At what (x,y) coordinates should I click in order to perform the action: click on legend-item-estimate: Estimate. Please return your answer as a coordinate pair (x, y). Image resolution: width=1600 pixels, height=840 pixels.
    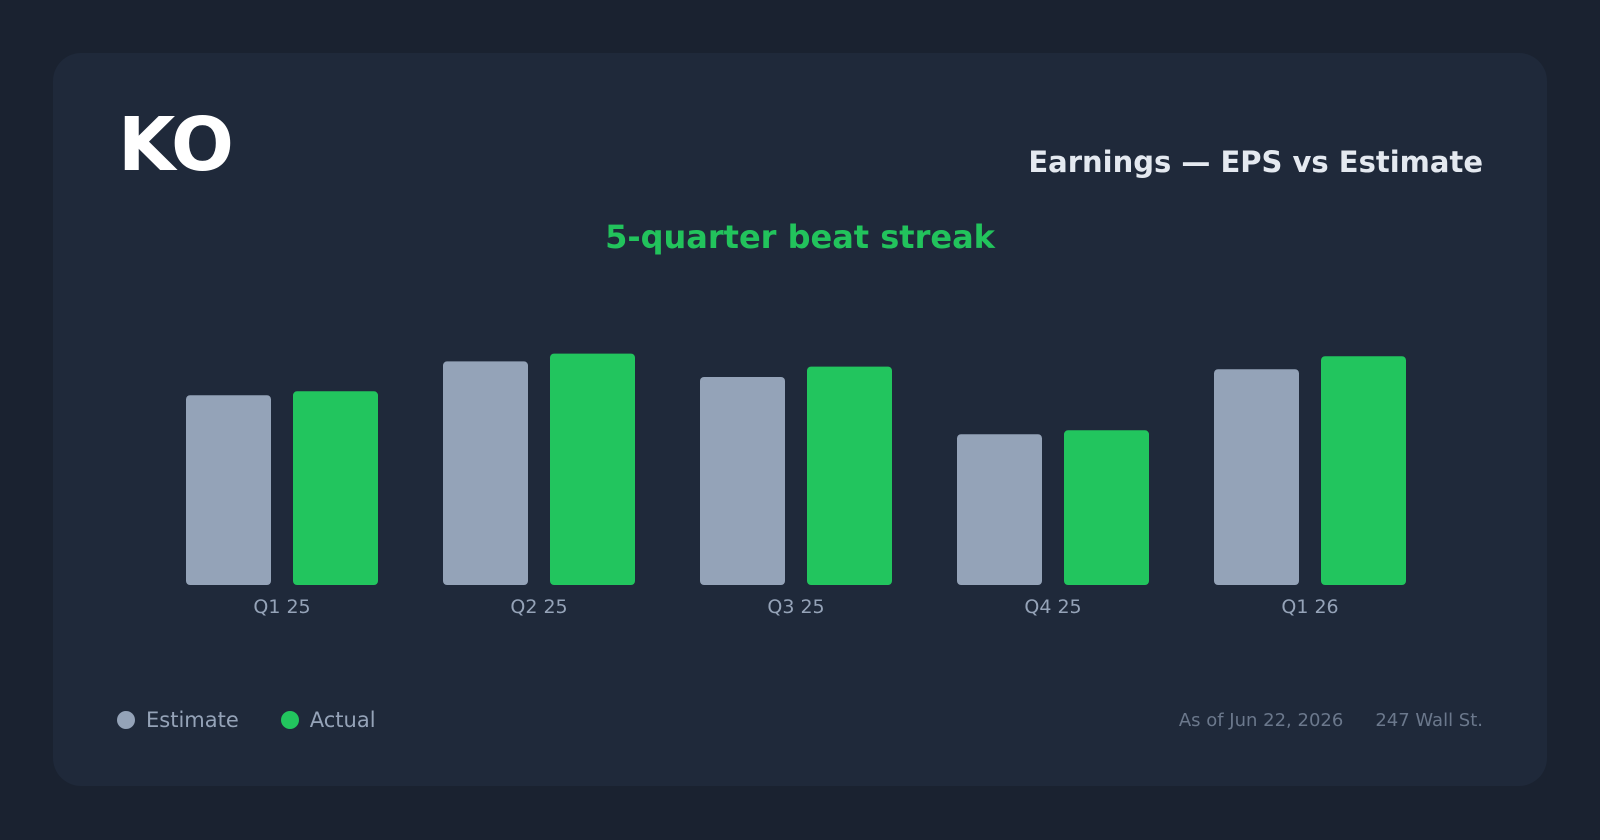
    Looking at the image, I should click on (178, 720).